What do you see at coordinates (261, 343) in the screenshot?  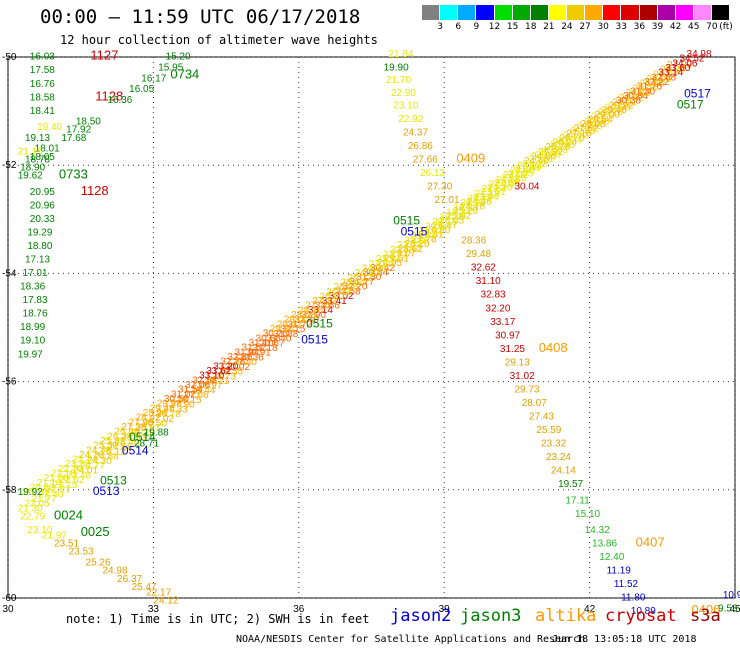 I see `track-b-value: 31.10` at bounding box center [261, 343].